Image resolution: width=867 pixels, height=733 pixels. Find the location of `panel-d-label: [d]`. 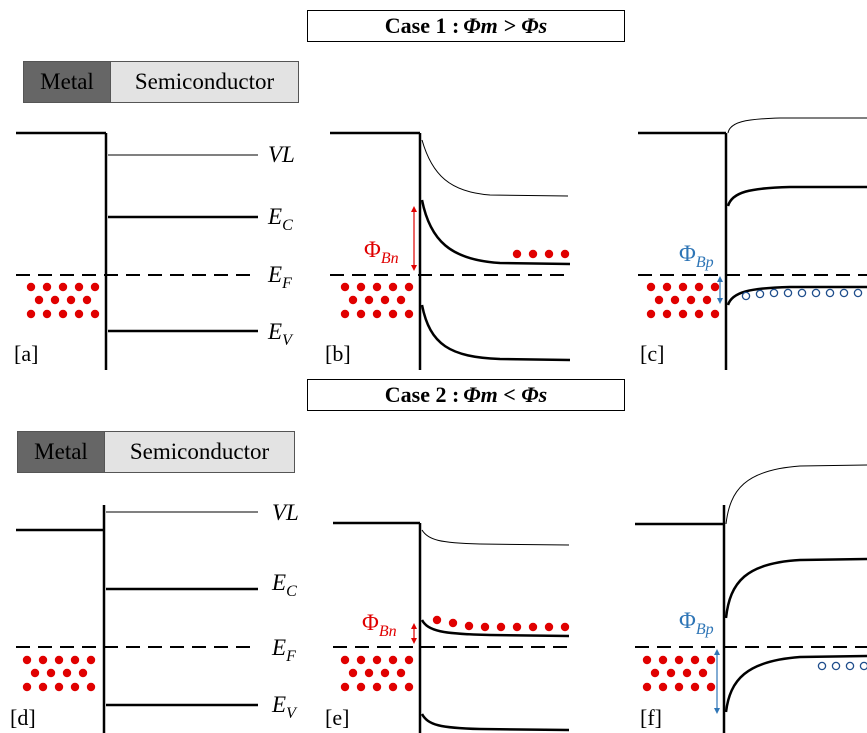

panel-d-label: [d] is located at coordinates (23, 717).